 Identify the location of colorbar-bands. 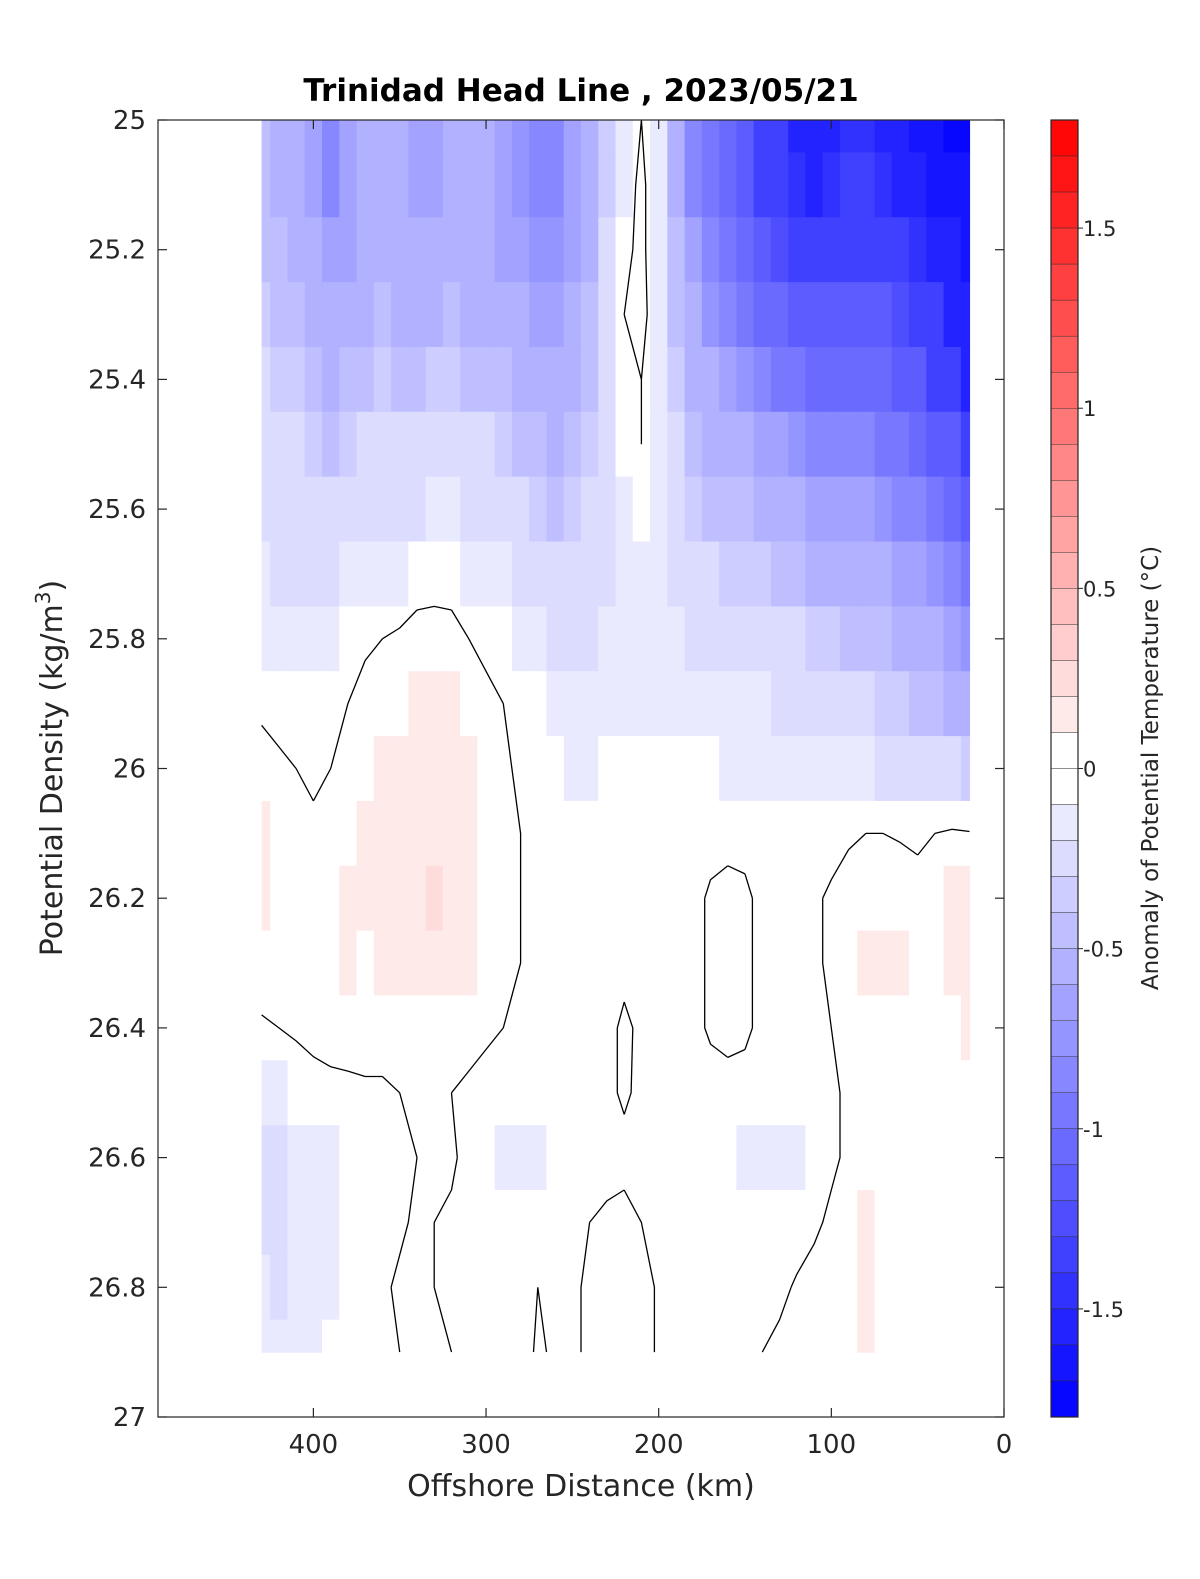
(1064, 768).